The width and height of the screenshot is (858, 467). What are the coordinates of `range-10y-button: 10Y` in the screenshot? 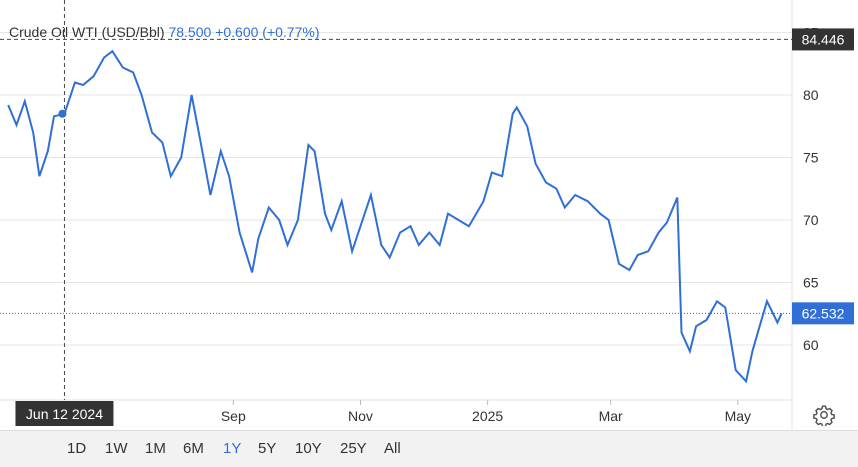 It's located at (308, 448).